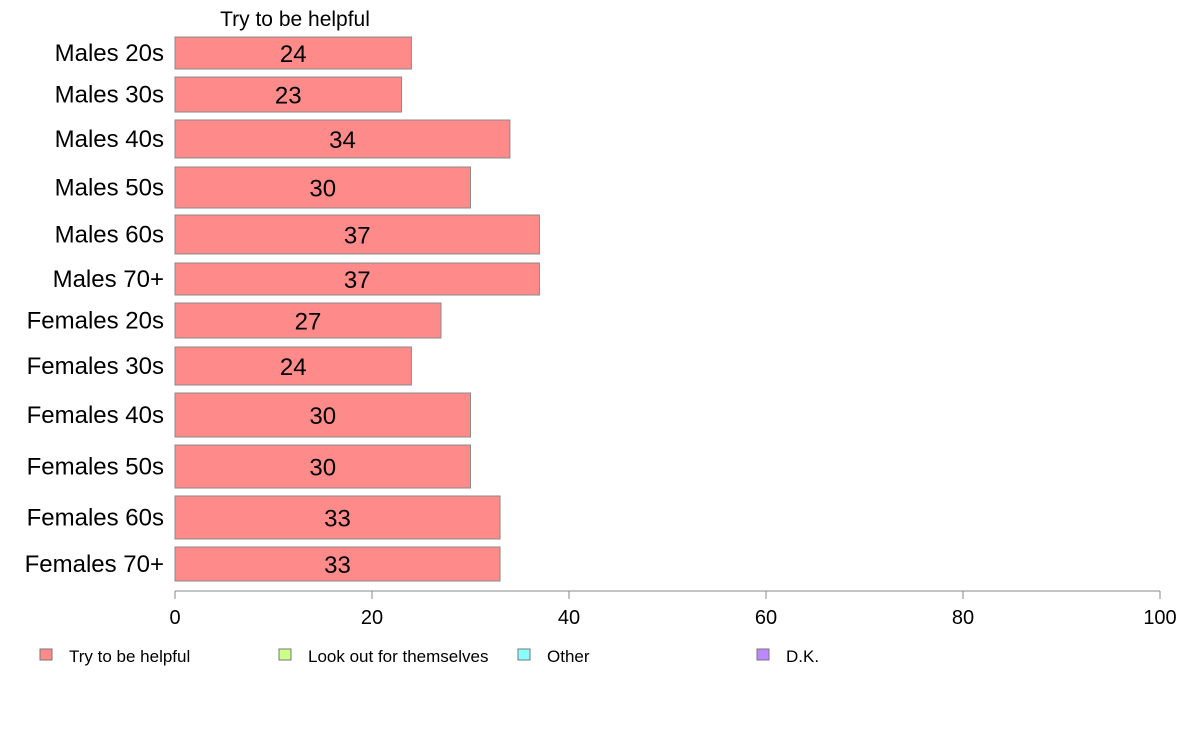  I want to click on x-tick-label: 0, so click(174, 618).